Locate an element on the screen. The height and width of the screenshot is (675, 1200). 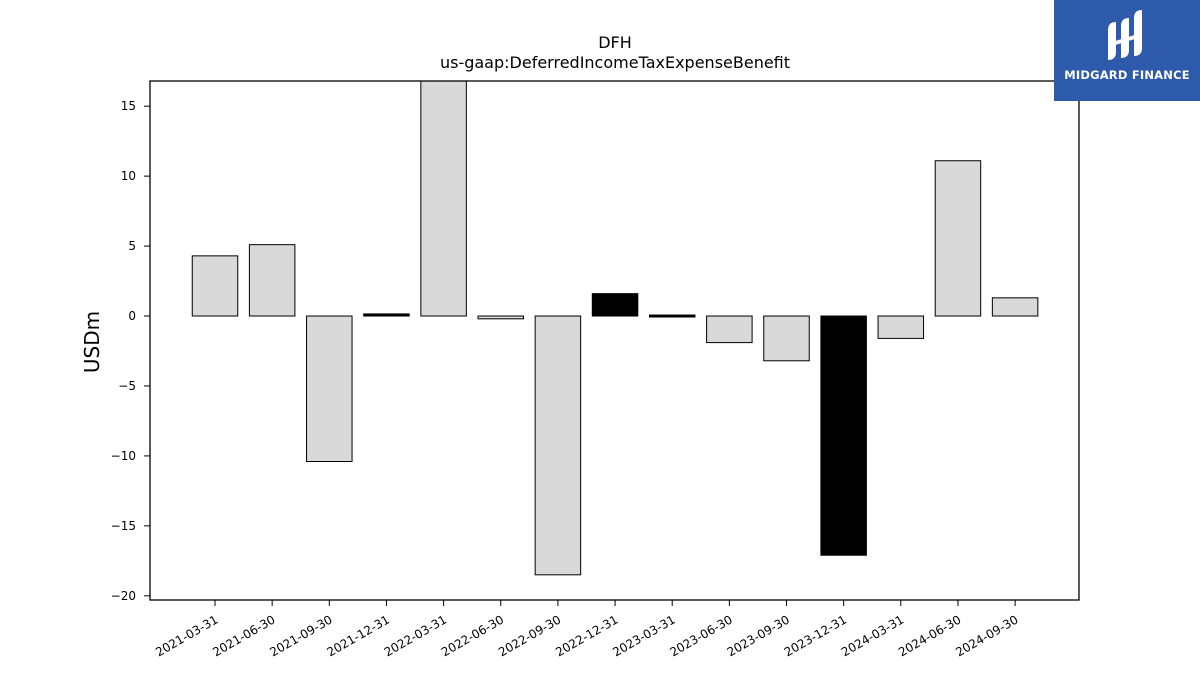
x-tick-label: 2022-09-30 is located at coordinates (529, 635).